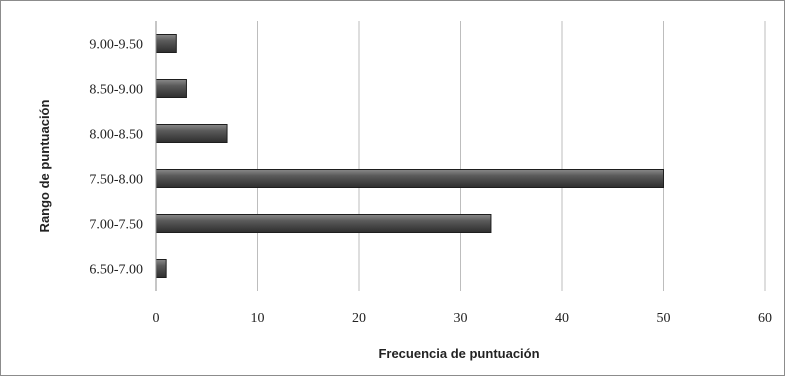 This screenshot has width=785, height=380. Describe the element at coordinates (458, 353) in the screenshot. I see `x-axis-title: Frecuencia de puntuación` at that location.